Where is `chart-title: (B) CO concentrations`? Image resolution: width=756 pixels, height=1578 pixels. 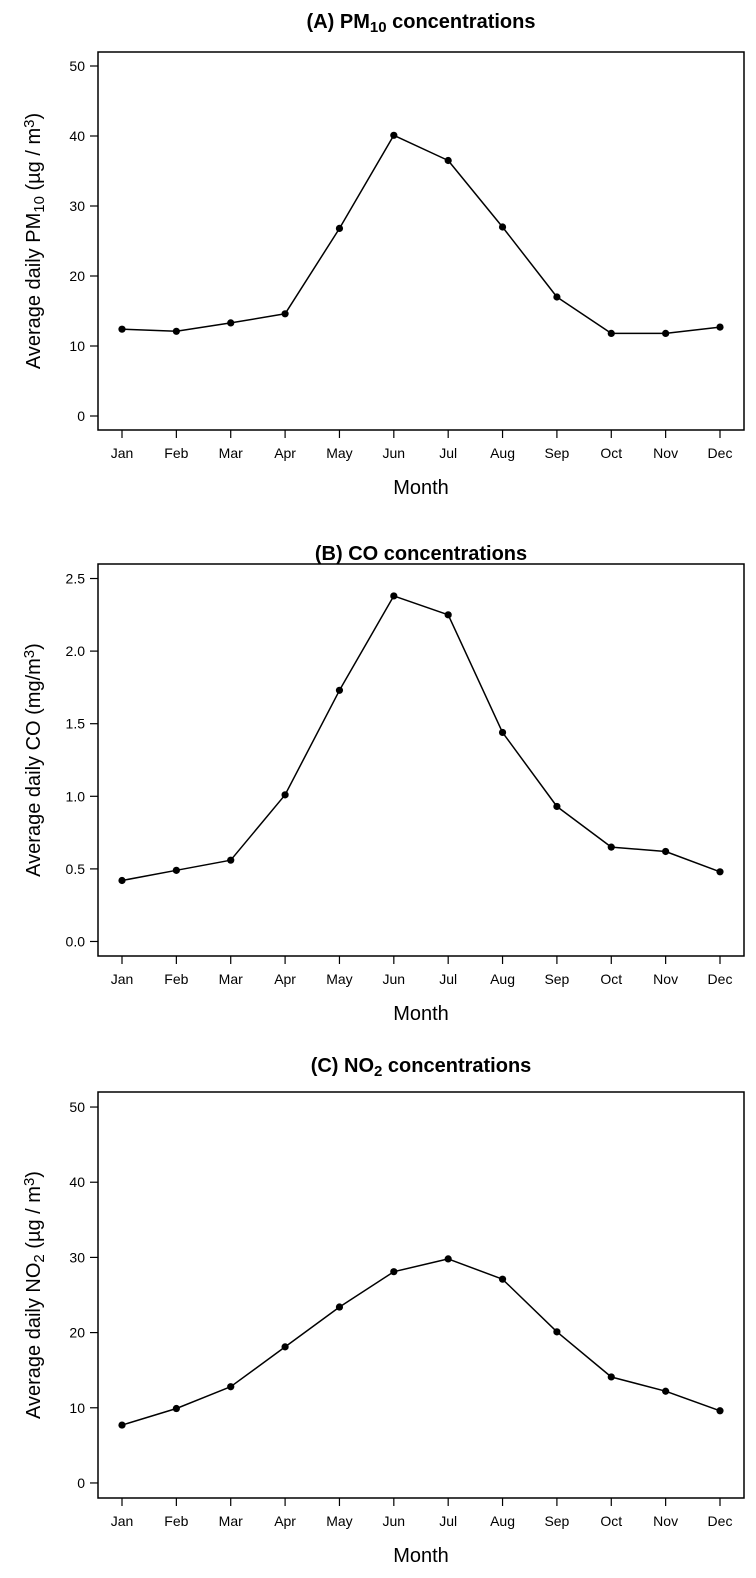 chart-title: (B) CO concentrations is located at coordinates (421, 554).